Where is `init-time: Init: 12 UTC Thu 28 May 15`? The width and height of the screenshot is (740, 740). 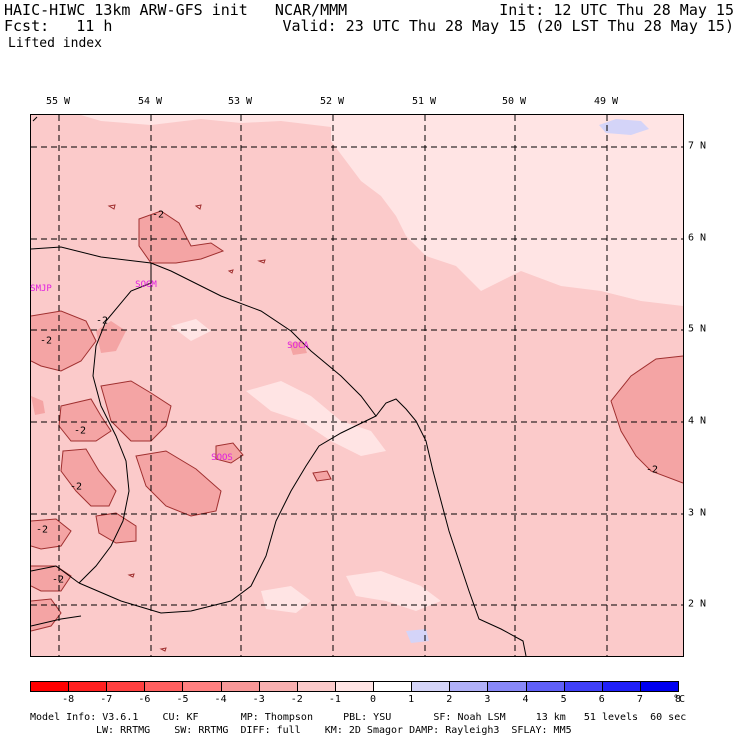
init-time: Init: 12 UTC Thu 28 May 15 is located at coordinates (616, 10).